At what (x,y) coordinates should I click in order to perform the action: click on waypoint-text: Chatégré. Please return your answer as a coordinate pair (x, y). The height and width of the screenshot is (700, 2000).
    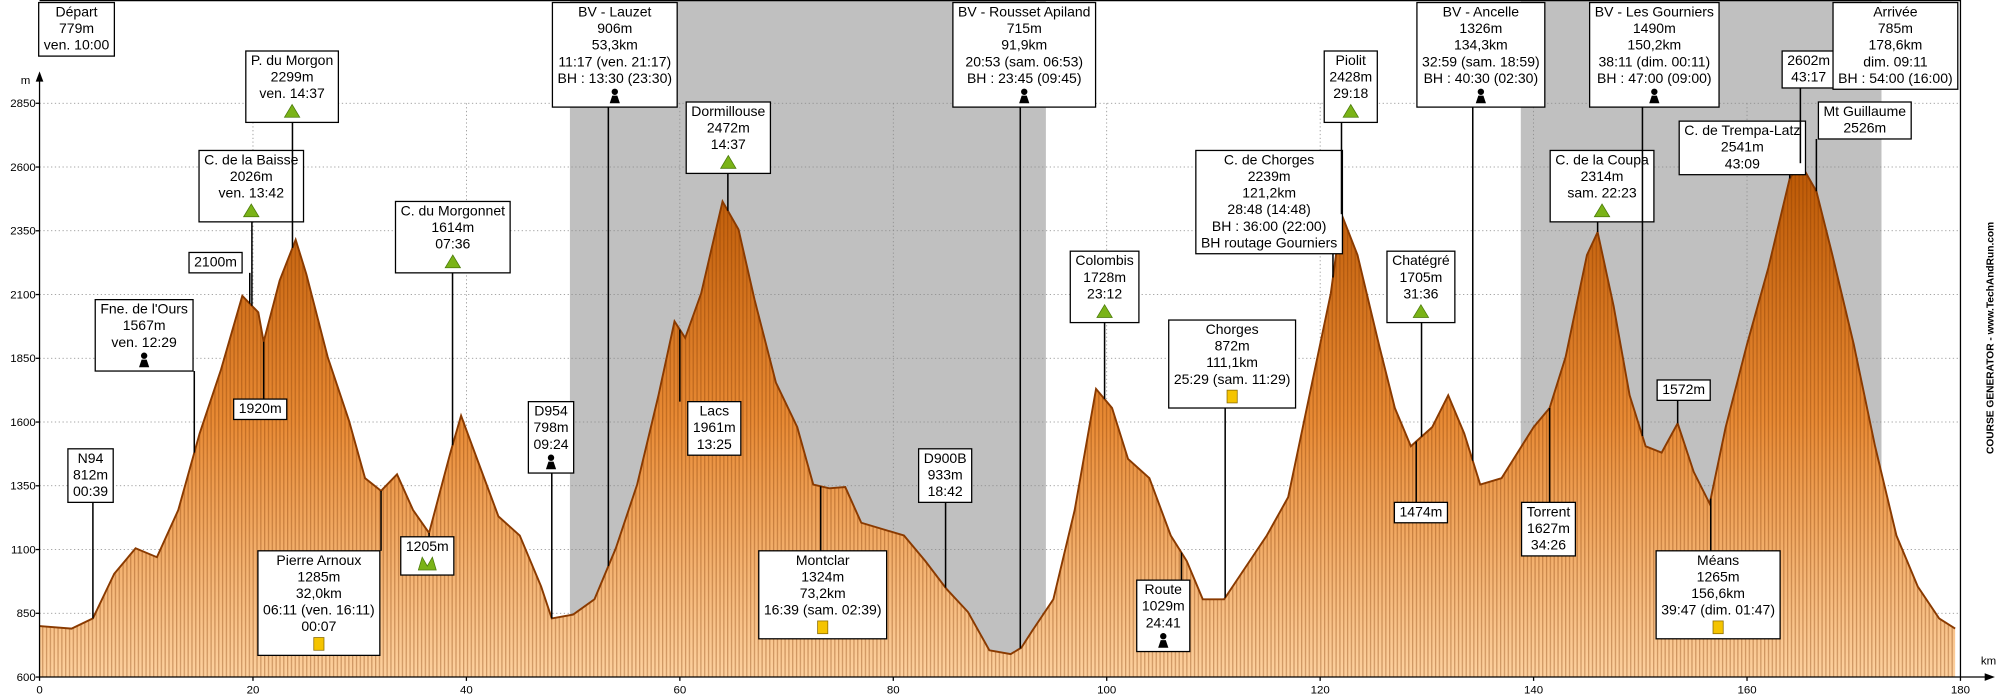
    Looking at the image, I should click on (1421, 260).